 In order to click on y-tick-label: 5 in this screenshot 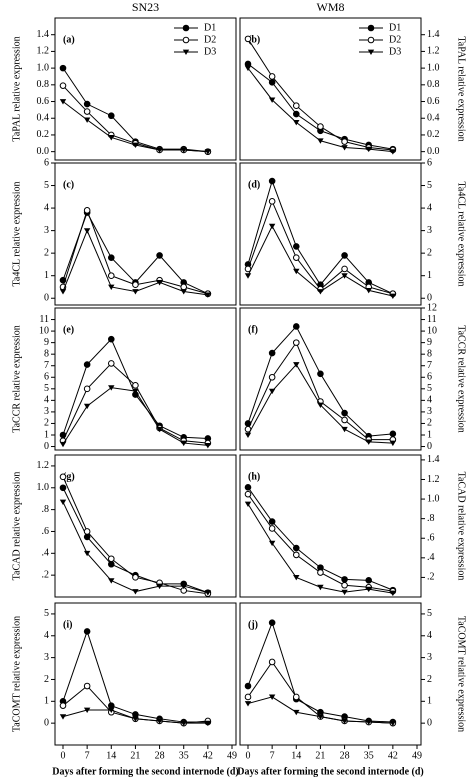, I will do `click(429, 185)`.